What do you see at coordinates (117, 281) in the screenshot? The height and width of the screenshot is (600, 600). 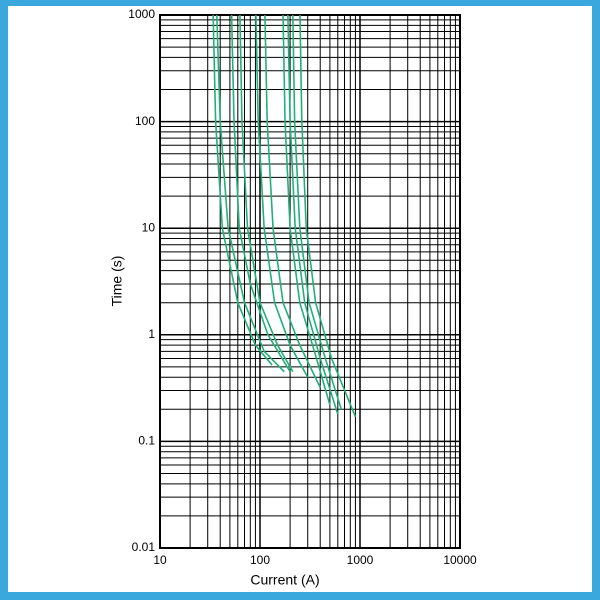 I see `y-axis-label: Time (s)` at bounding box center [117, 281].